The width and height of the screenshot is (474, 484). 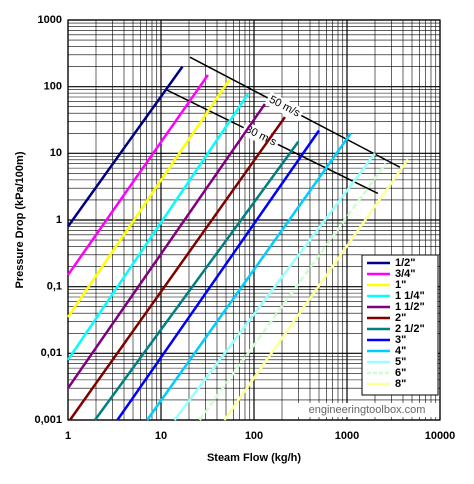 What do you see at coordinates (405, 274) in the screenshot?
I see `legend-label: 3/4"` at bounding box center [405, 274].